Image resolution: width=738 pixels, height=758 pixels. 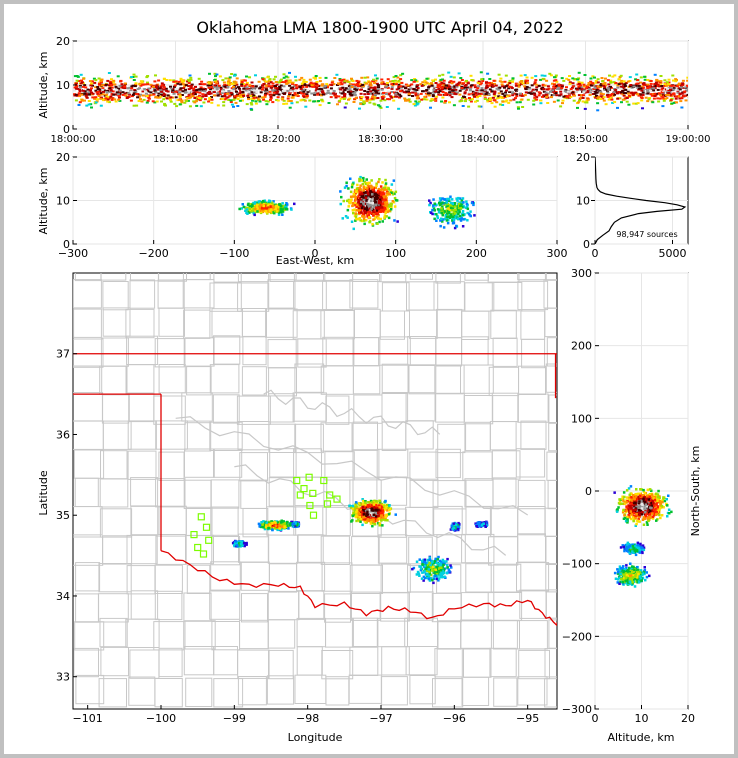 What do you see at coordinates (688, 139) in the screenshot?
I see `x-tick-label: 19:00:00` at bounding box center [688, 139].